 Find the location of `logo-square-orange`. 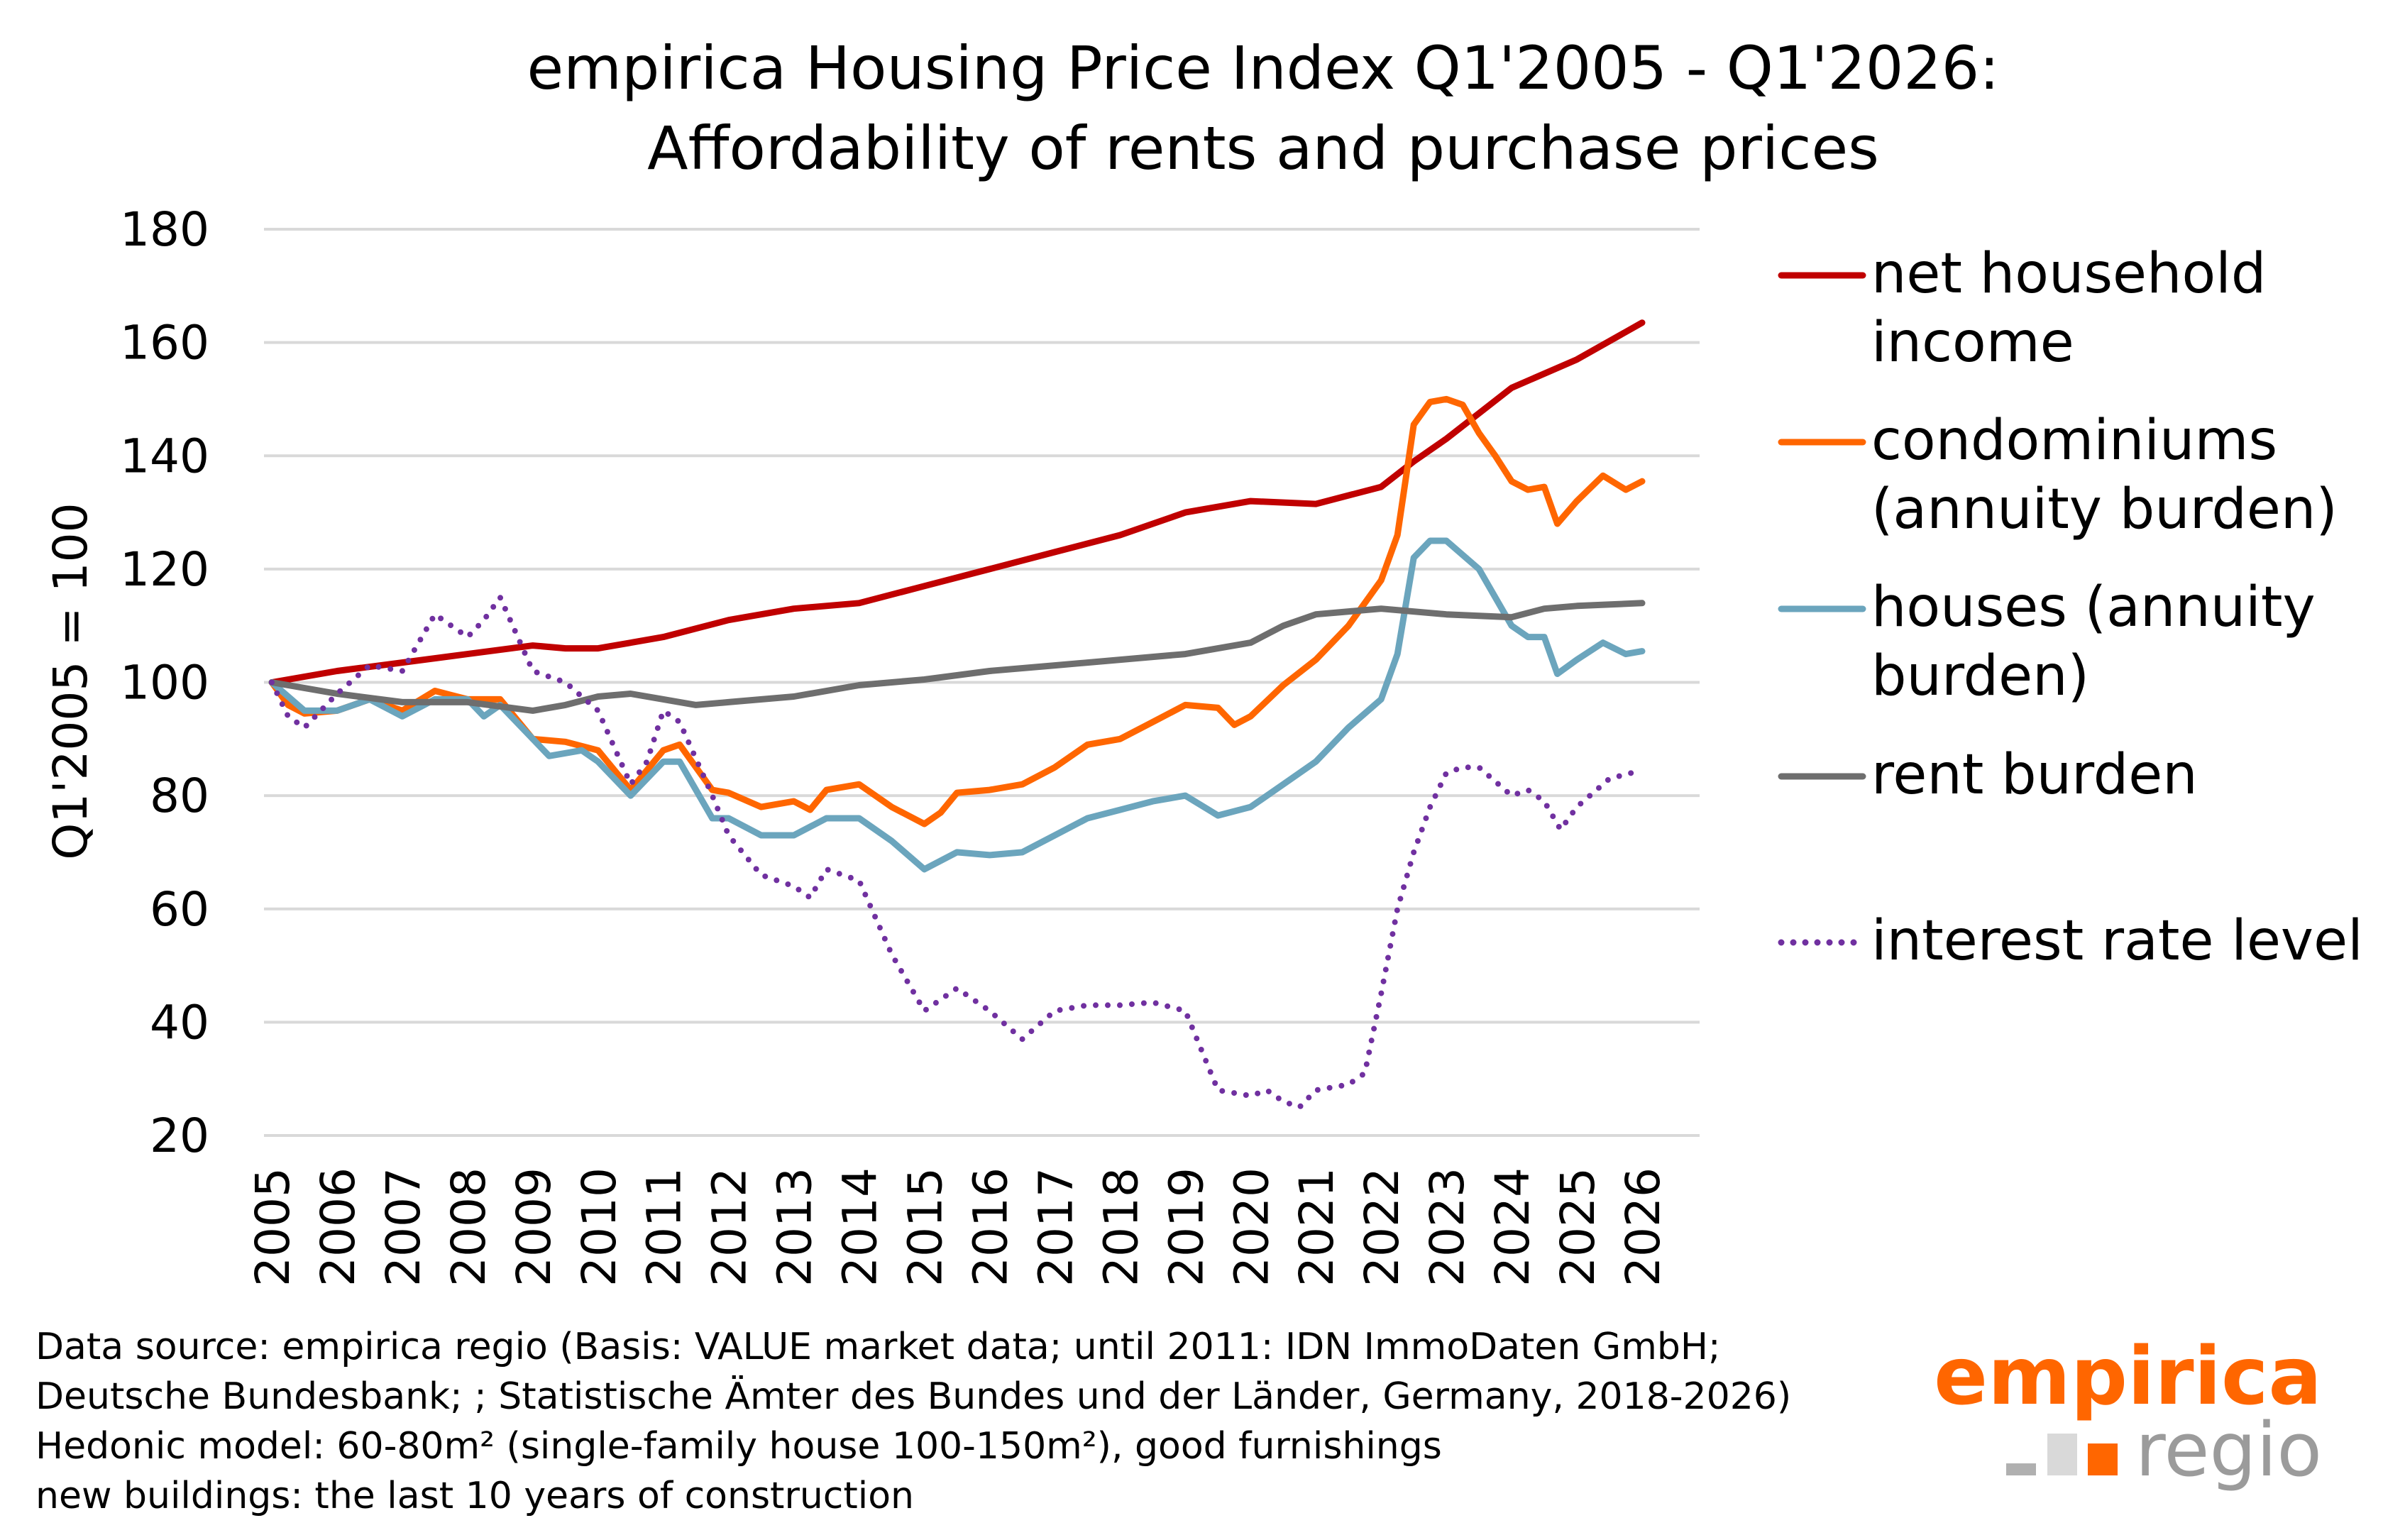

logo-square-orange is located at coordinates (2103, 1459).